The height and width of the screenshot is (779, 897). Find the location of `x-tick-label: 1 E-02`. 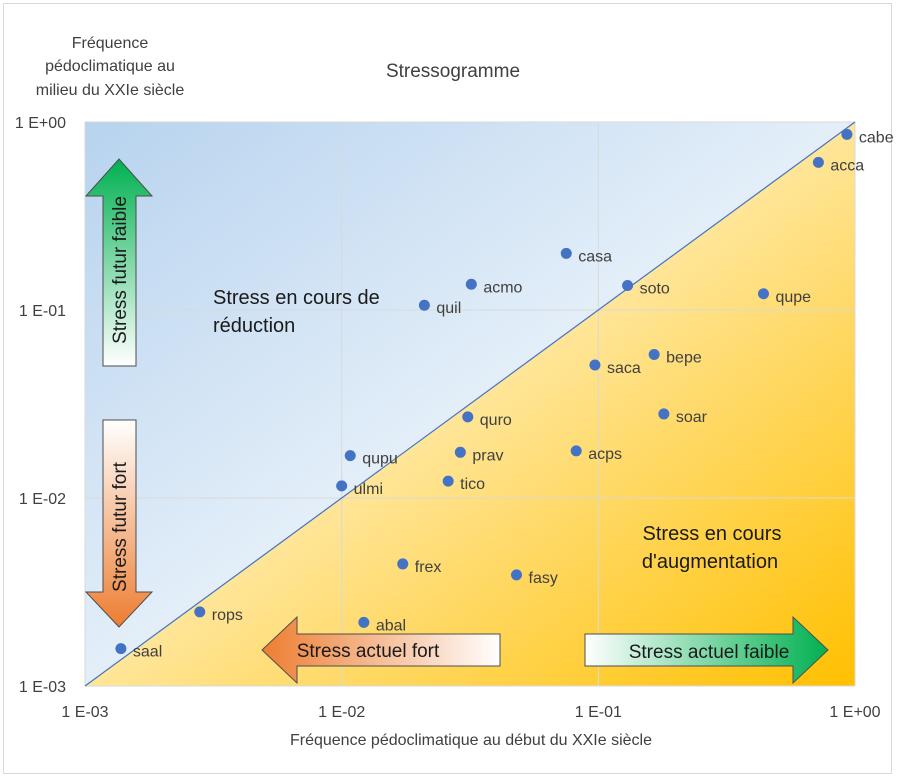

x-tick-label: 1 E-02 is located at coordinates (341, 712).